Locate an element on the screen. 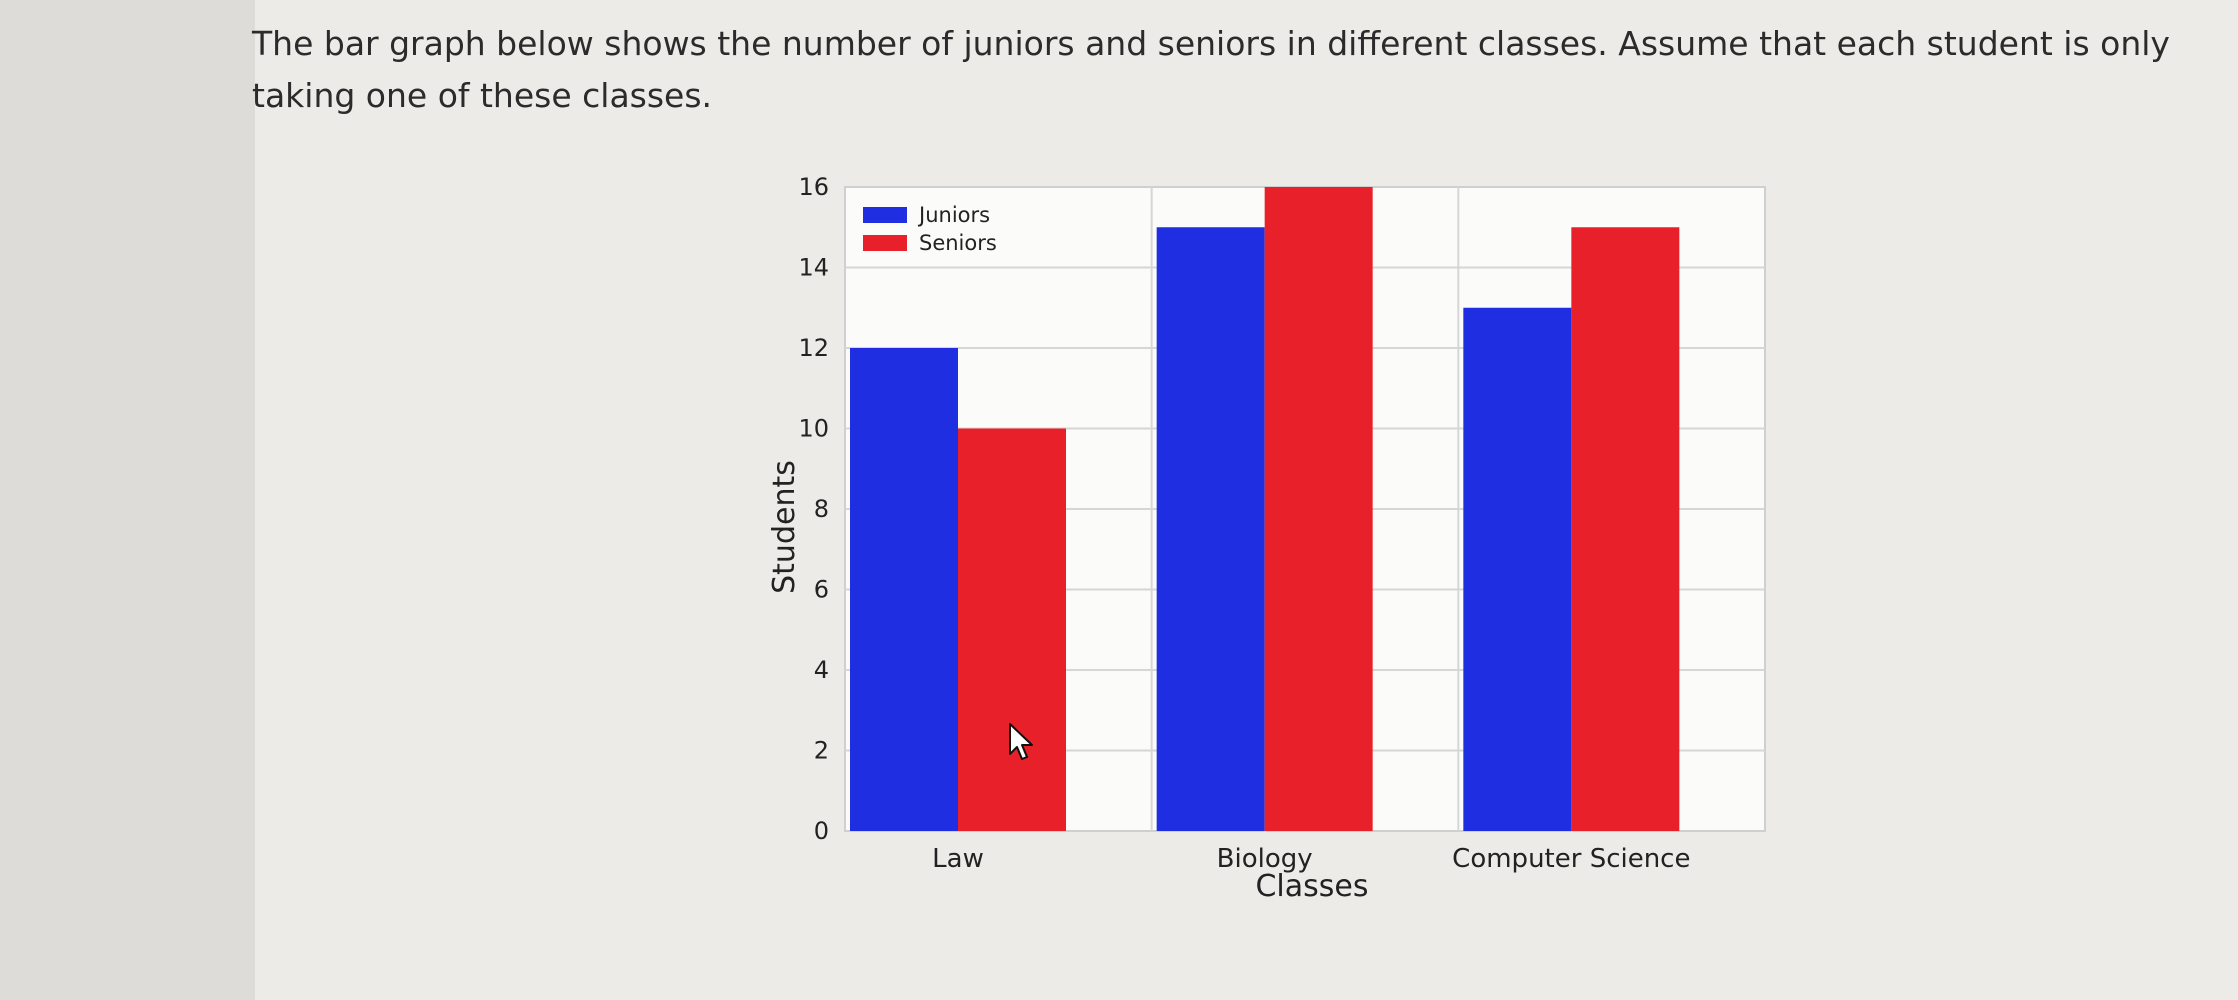  y-tick-label: 14 is located at coordinates (813, 268).